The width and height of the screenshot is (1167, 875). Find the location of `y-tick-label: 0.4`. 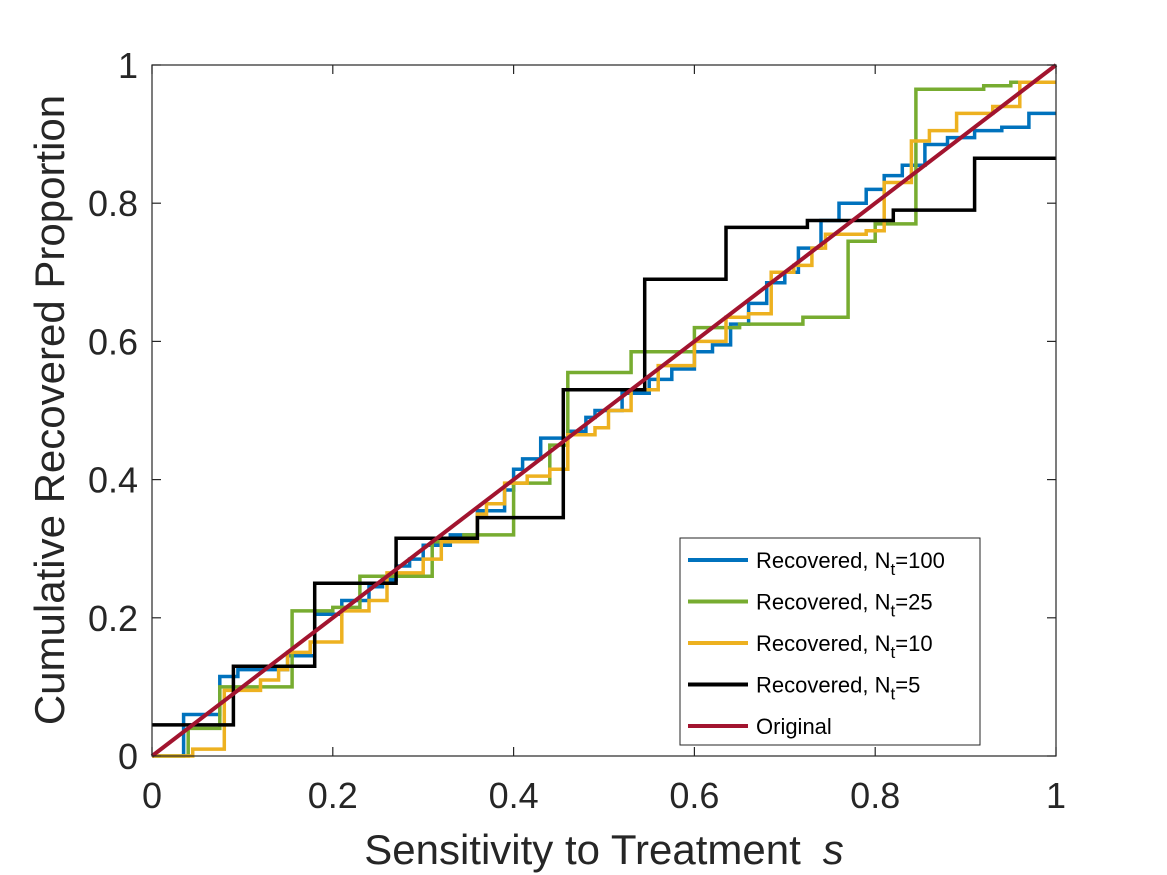

y-tick-label: 0.4 is located at coordinates (113, 480).